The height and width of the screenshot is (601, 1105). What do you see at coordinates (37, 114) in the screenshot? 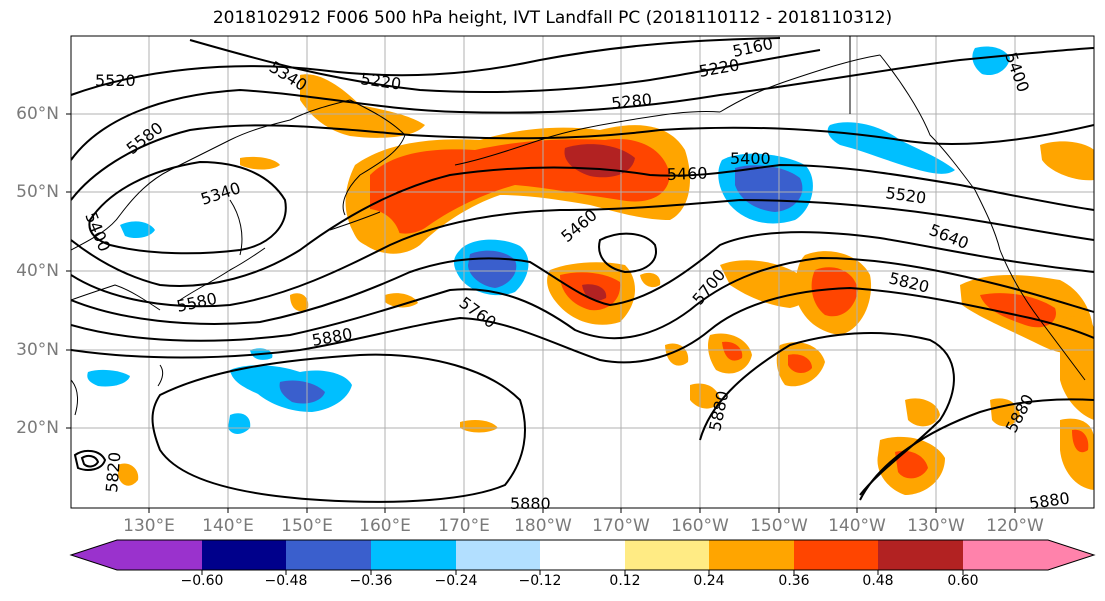
I see `lat-label-60n: 60°N` at bounding box center [37, 114].